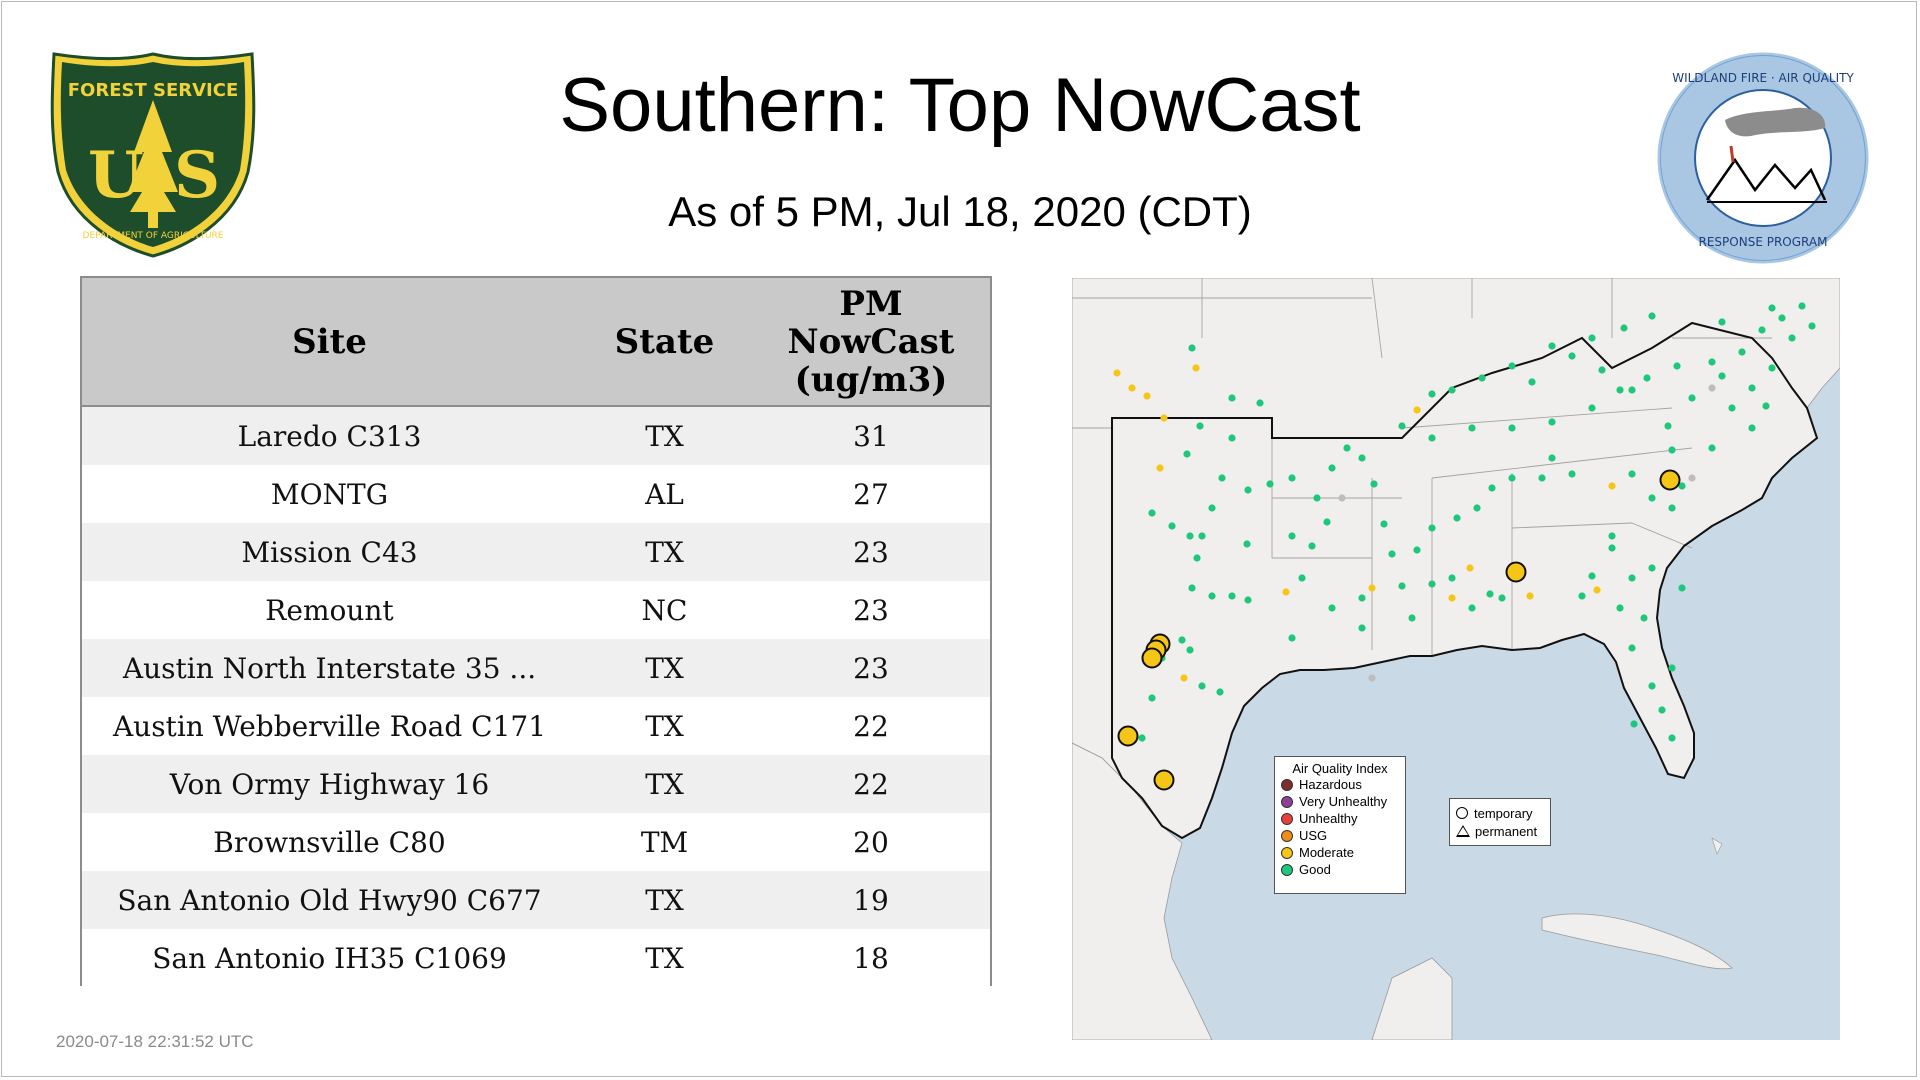 This screenshot has height=1080, width=1920. What do you see at coordinates (871, 435) in the screenshot?
I see `cell-value: 31` at bounding box center [871, 435].